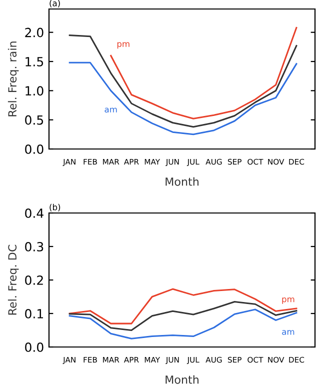 Image resolution: width=322 pixels, height=391 pixels. I want to click on y-tick-label: 0.2, so click(34, 280).